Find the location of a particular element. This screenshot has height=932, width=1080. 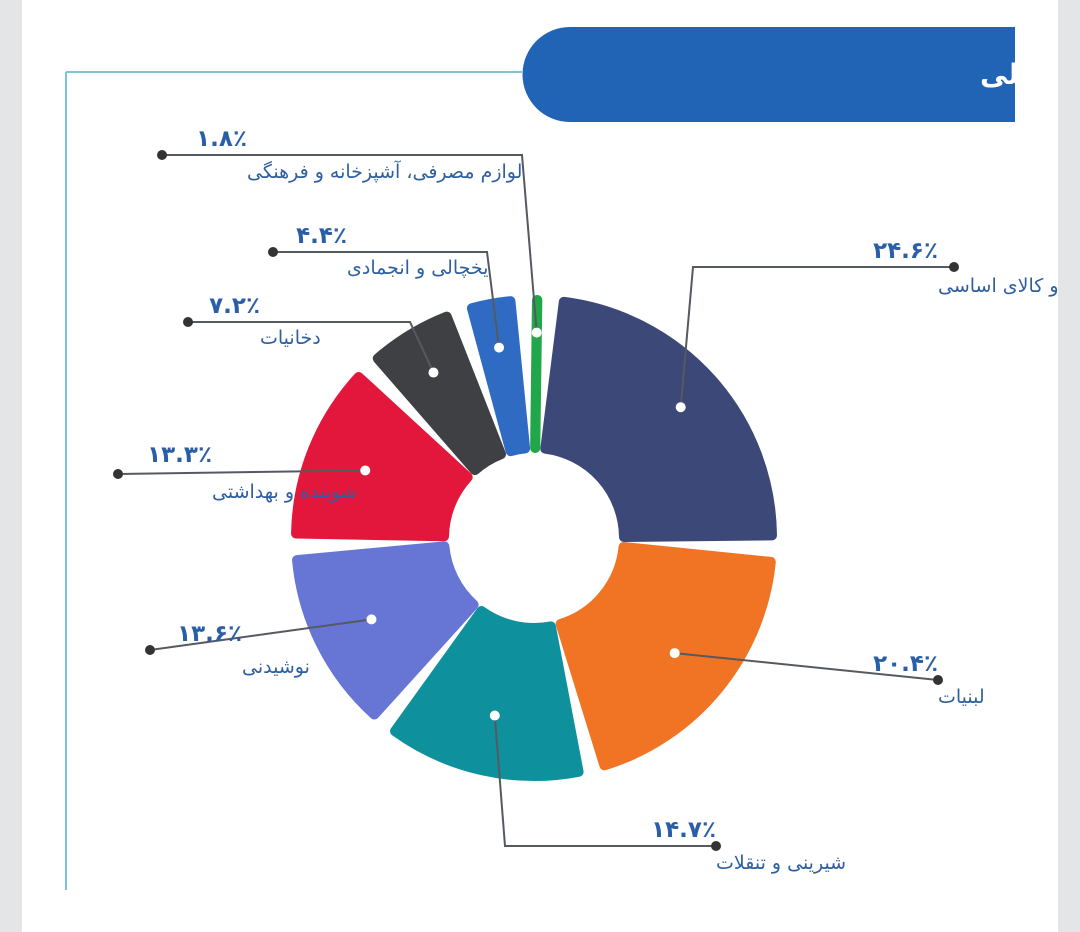

slice-category-label-2: لبنیات is located at coordinates (961, 697).